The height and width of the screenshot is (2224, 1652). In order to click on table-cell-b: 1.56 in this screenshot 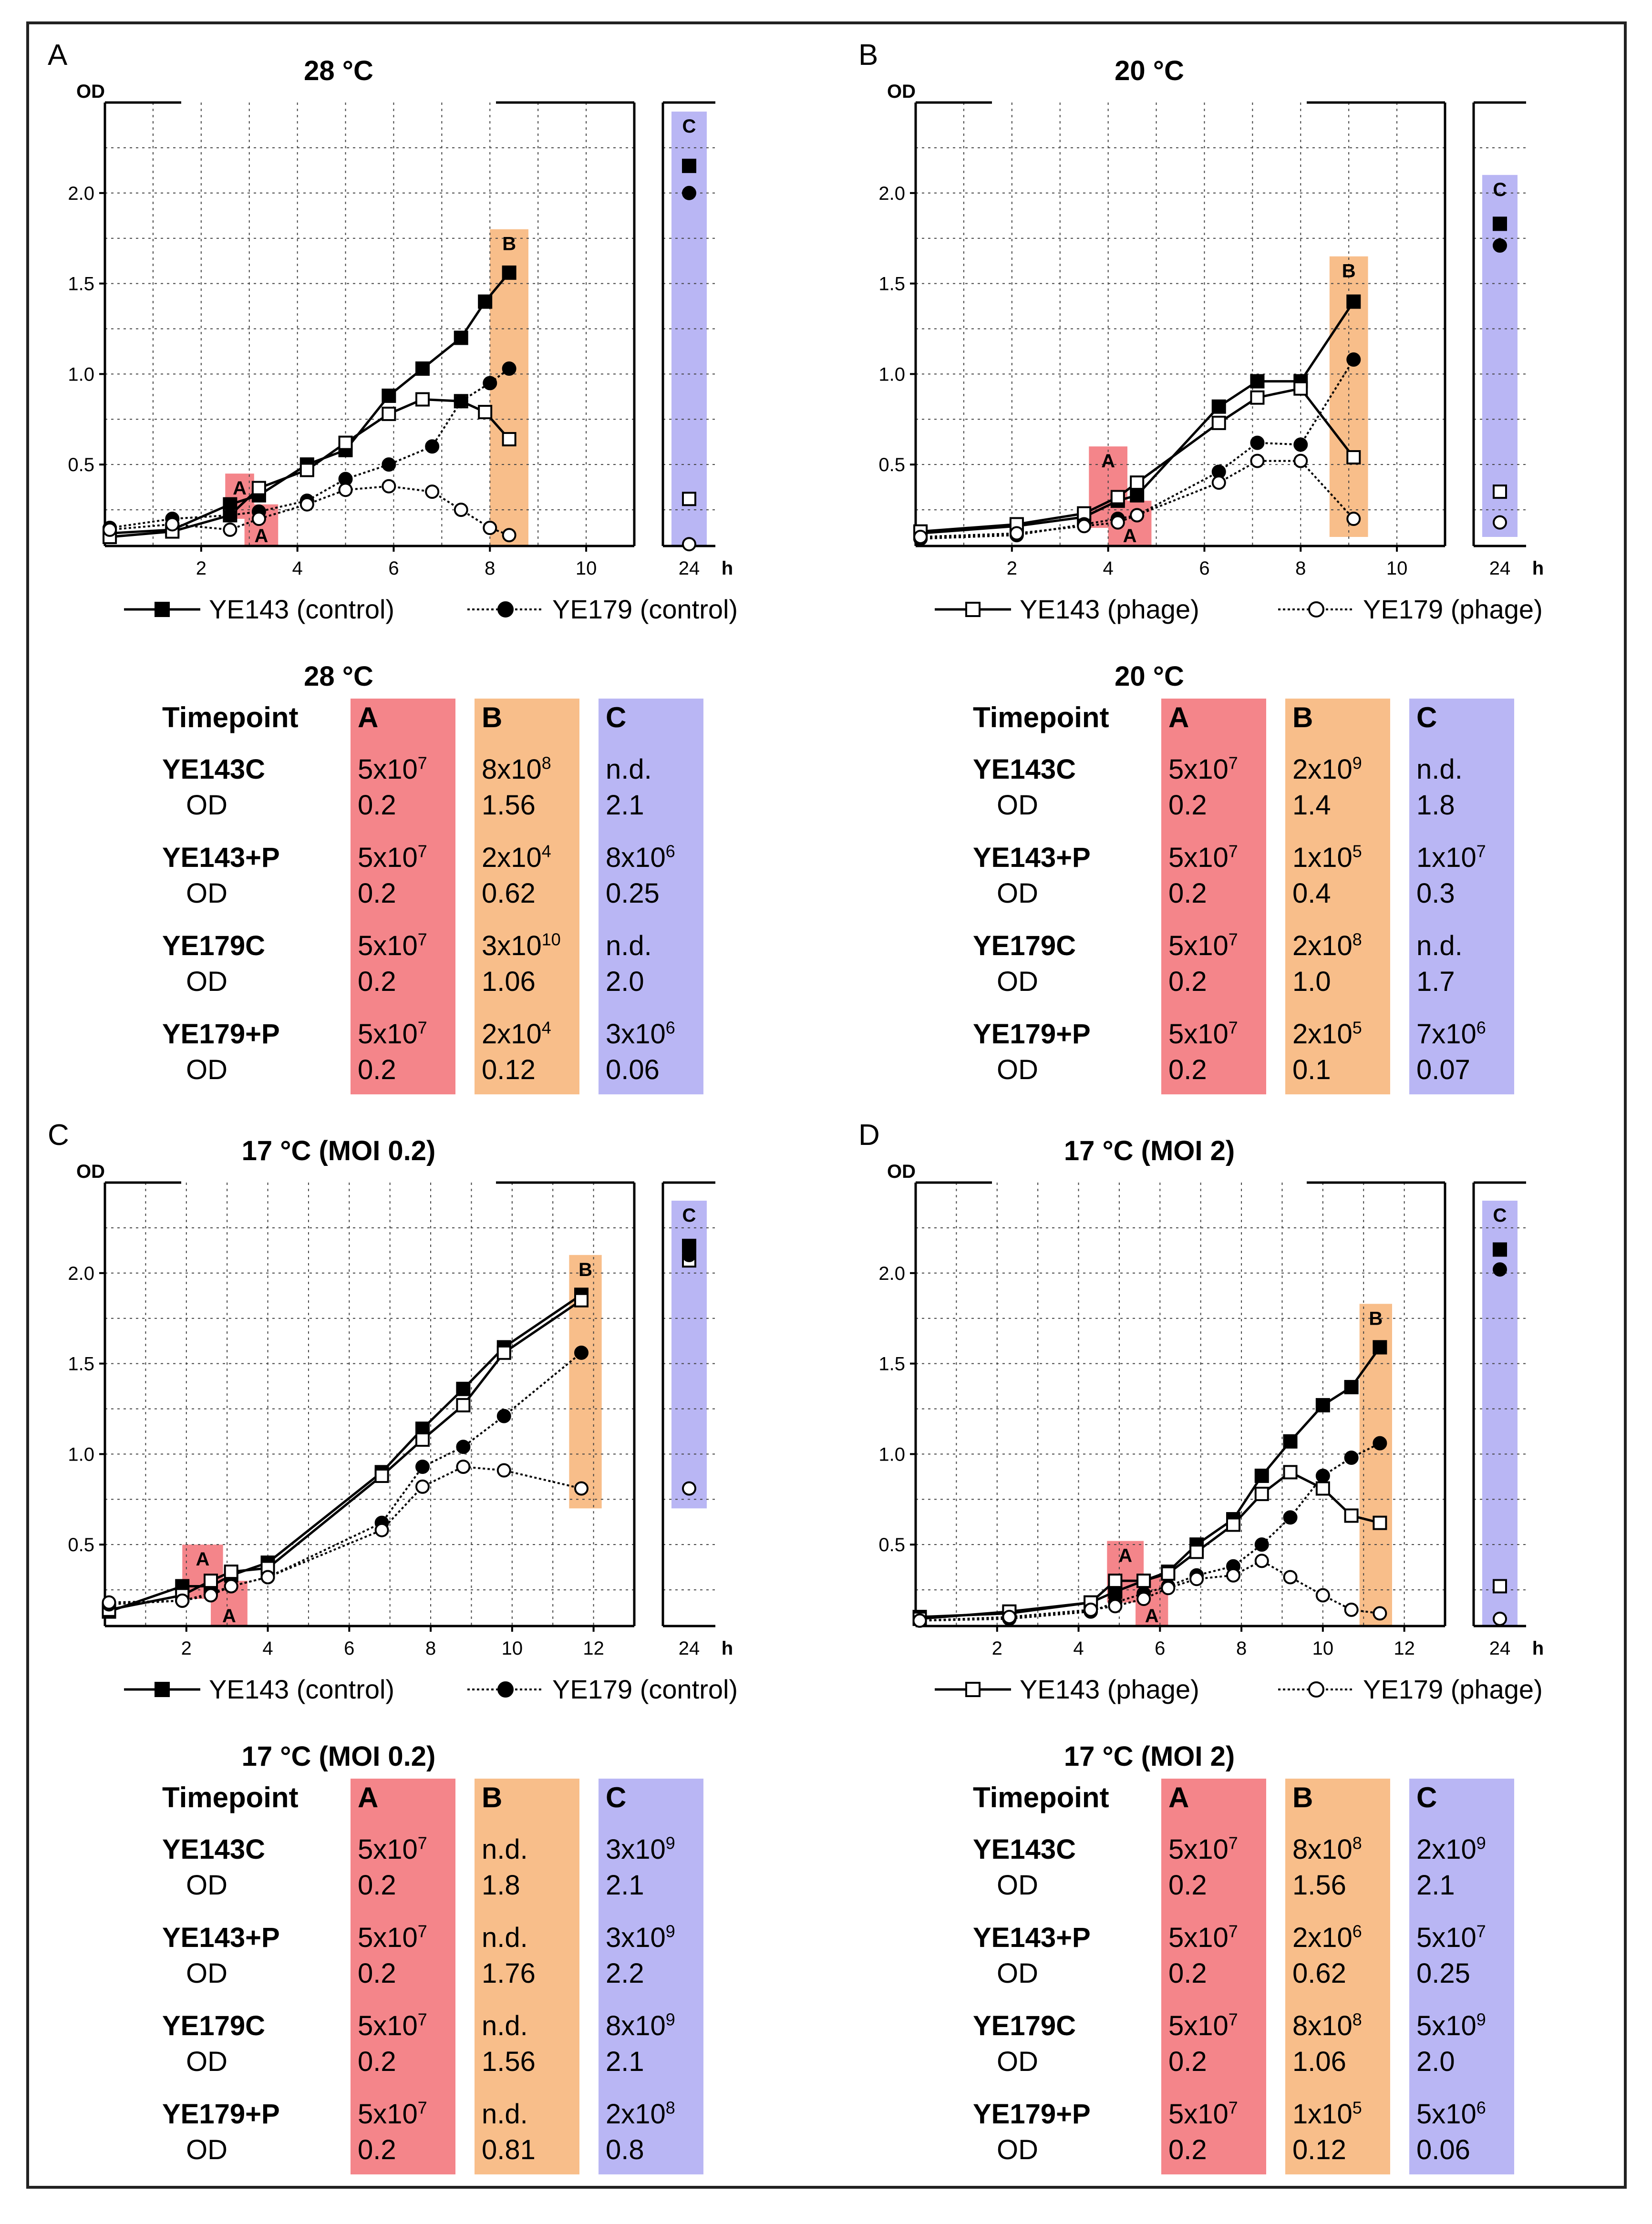, I will do `click(509, 805)`.